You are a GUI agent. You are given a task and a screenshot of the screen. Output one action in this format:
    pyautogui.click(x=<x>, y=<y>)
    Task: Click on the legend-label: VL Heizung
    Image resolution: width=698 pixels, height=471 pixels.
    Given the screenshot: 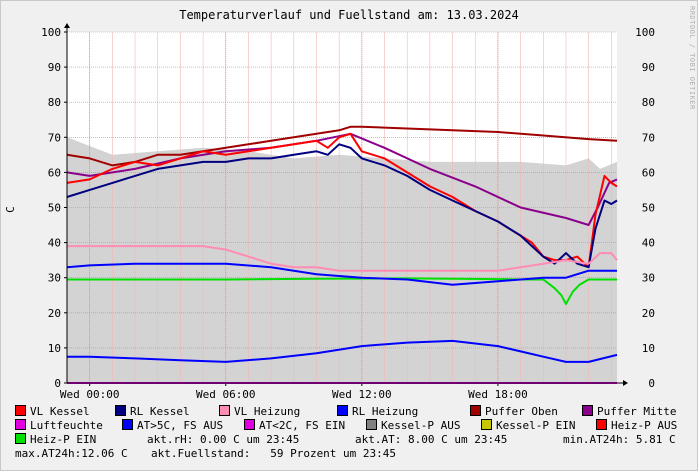 What is the action you would take?
    pyautogui.click(x=267, y=411)
    